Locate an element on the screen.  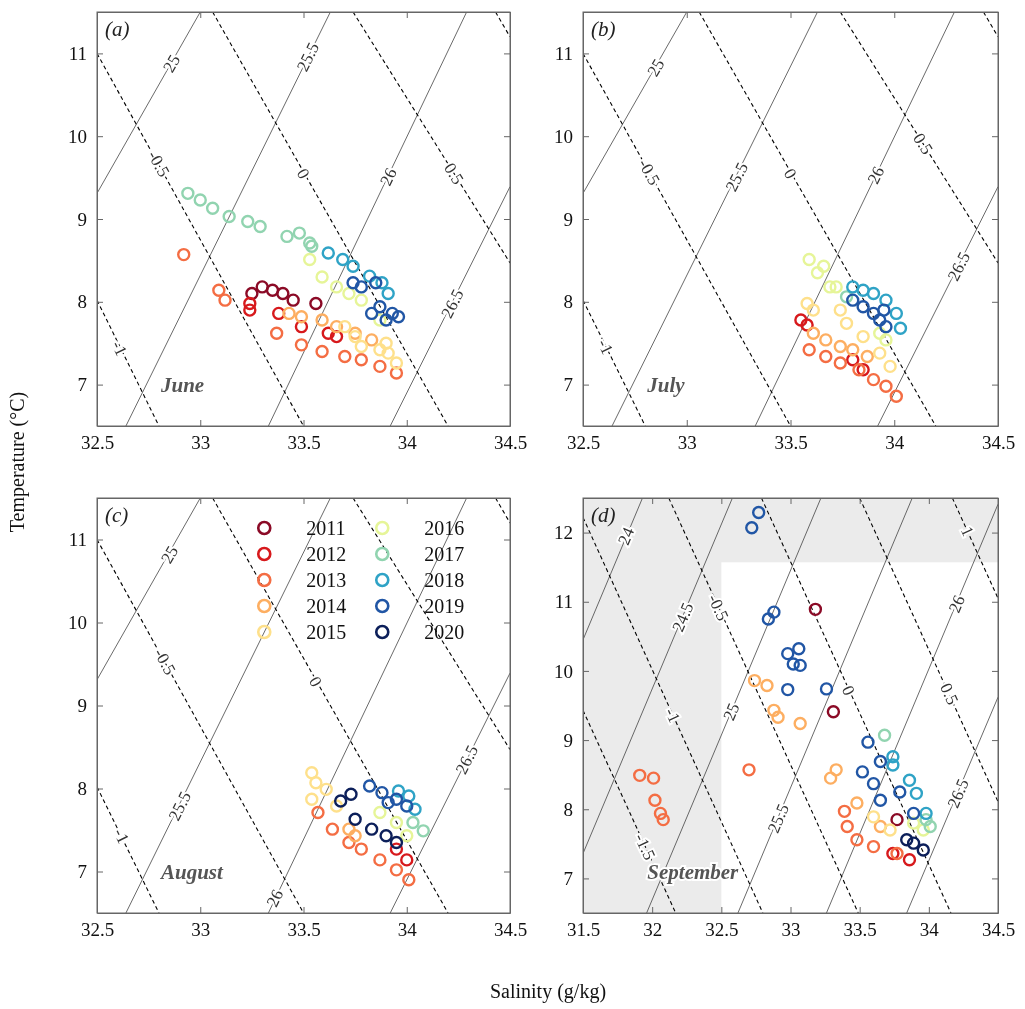
annotation: July is located at coordinates (666, 385).